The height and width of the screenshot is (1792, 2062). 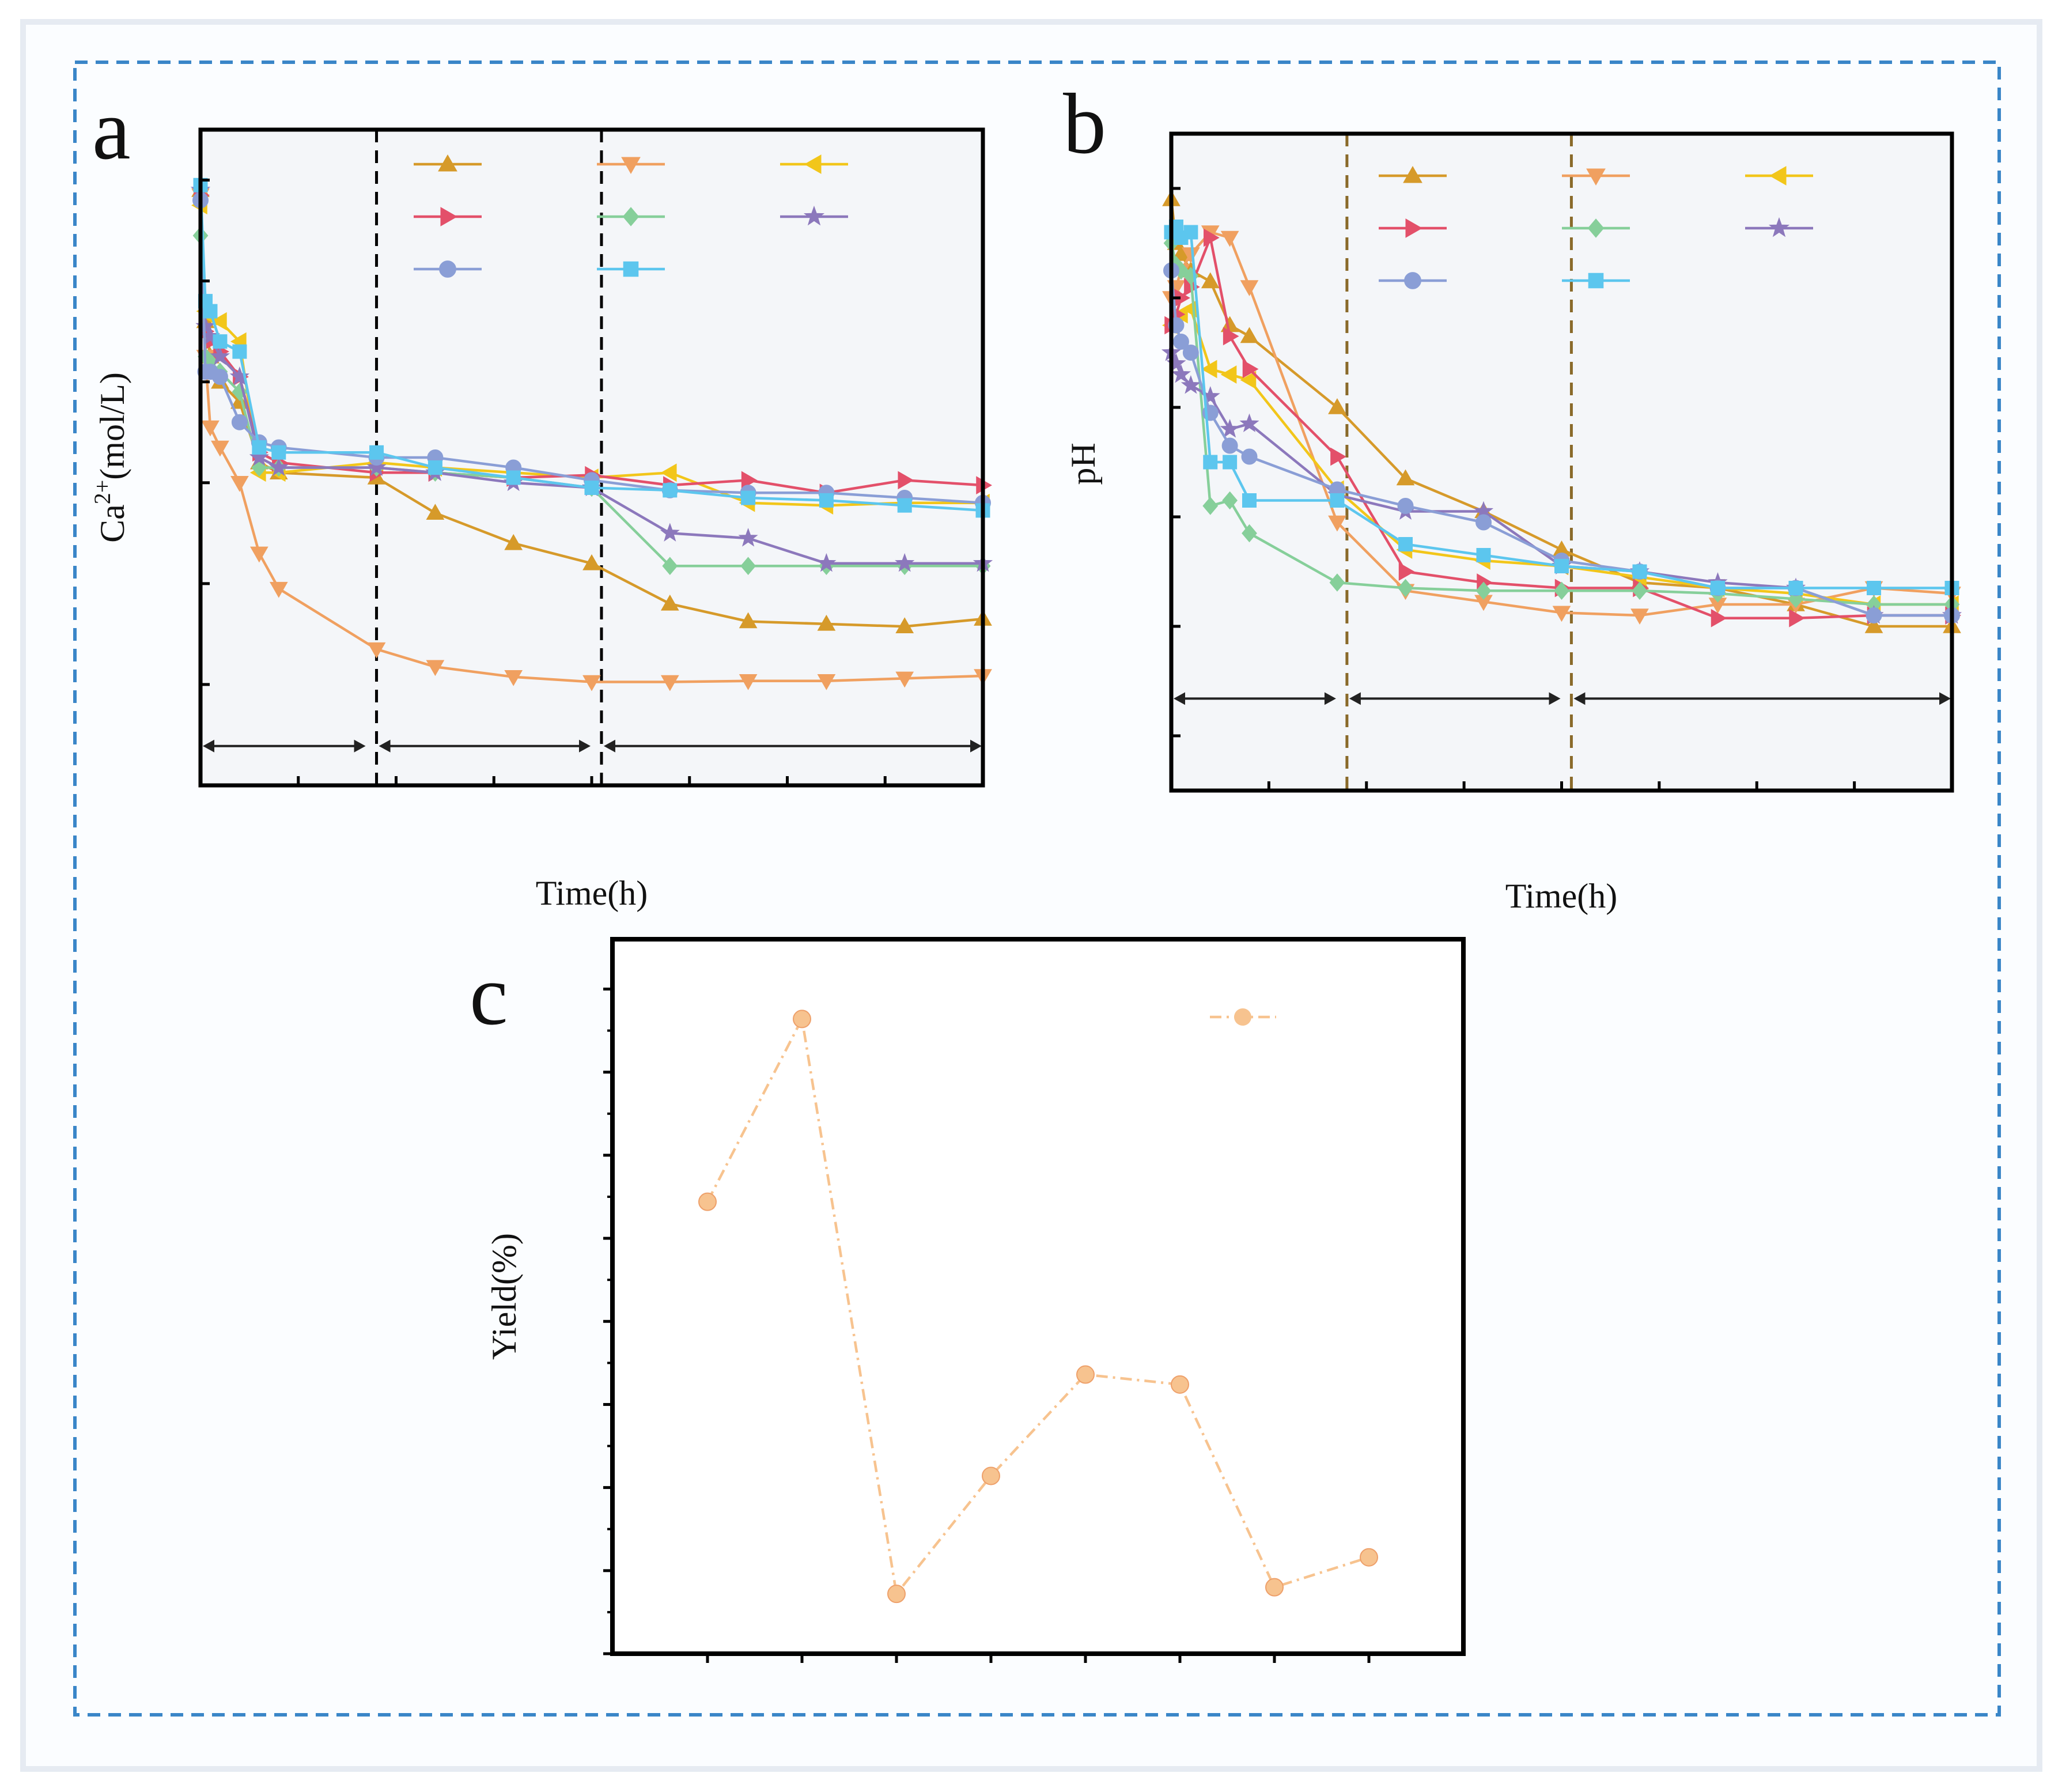 I want to click on panel-c-letter: c, so click(x=489, y=995).